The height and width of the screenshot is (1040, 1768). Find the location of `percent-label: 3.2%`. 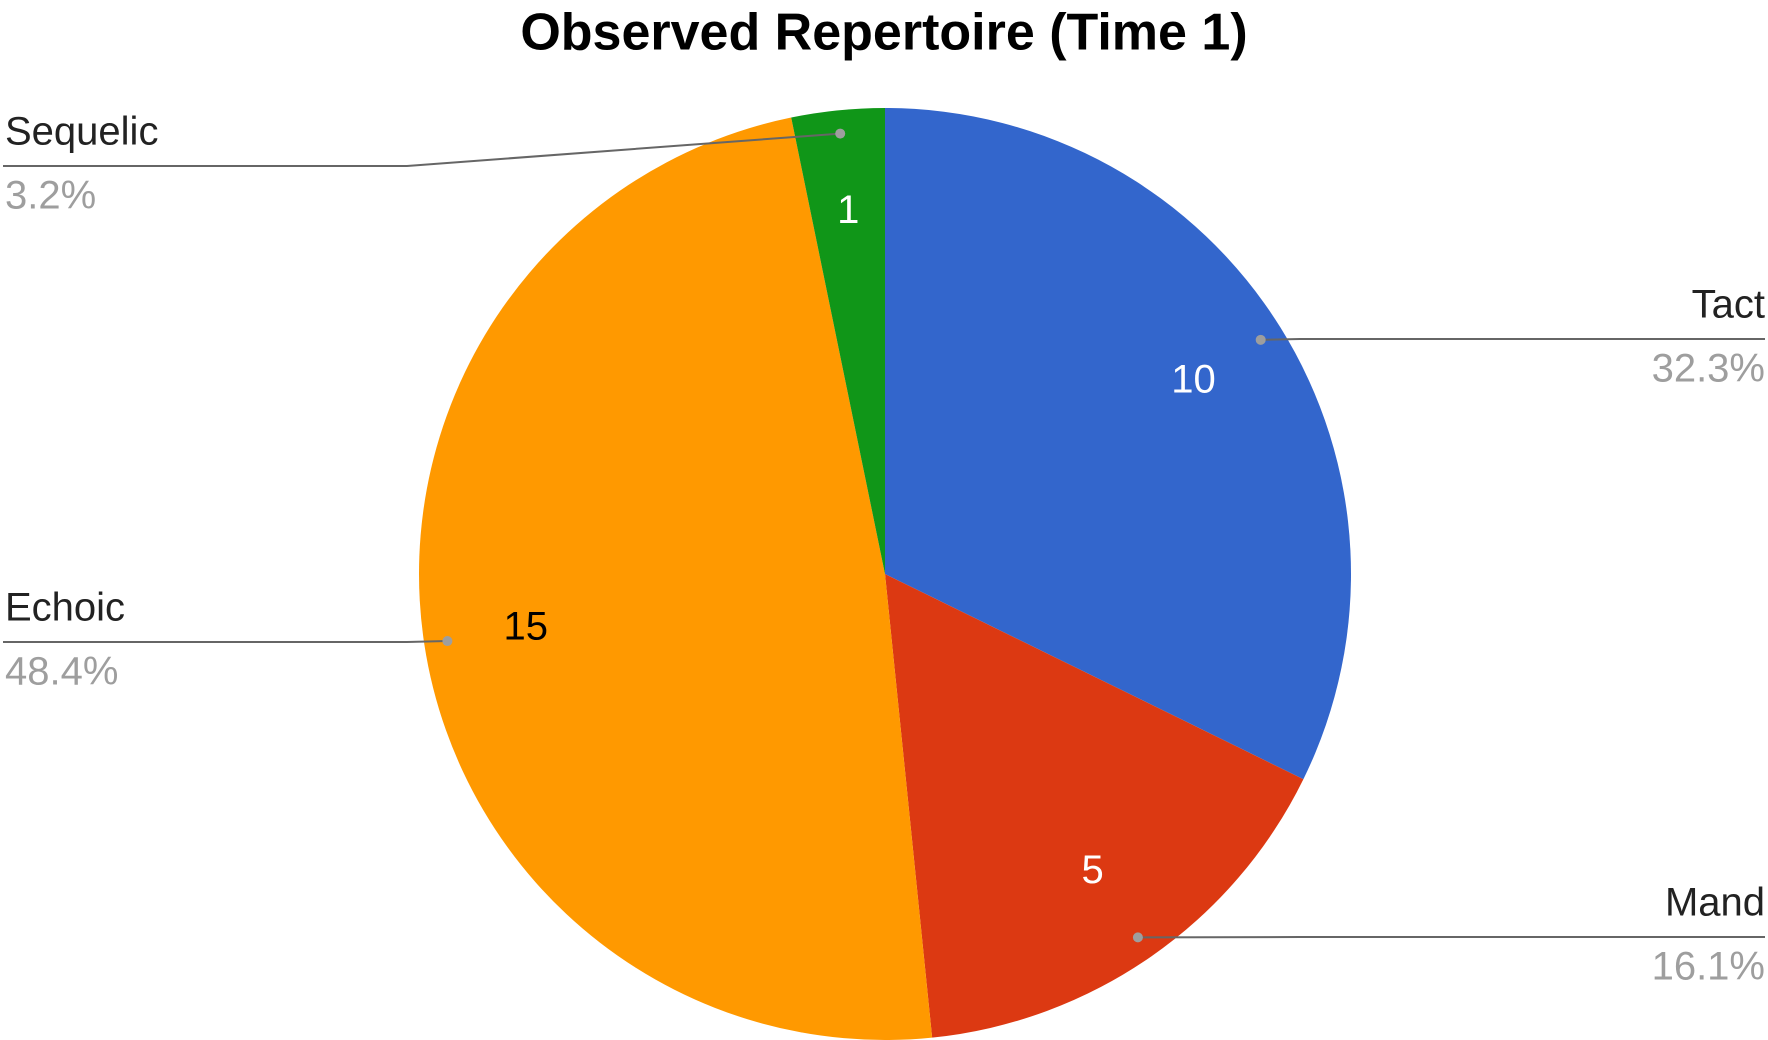

percent-label: 3.2% is located at coordinates (50, 196).